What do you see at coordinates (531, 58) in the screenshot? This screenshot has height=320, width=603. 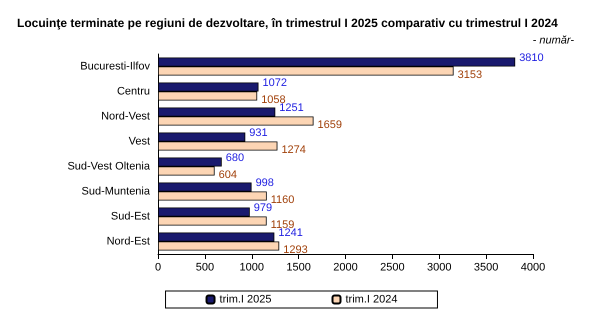 I see `data-label: 3810` at bounding box center [531, 58].